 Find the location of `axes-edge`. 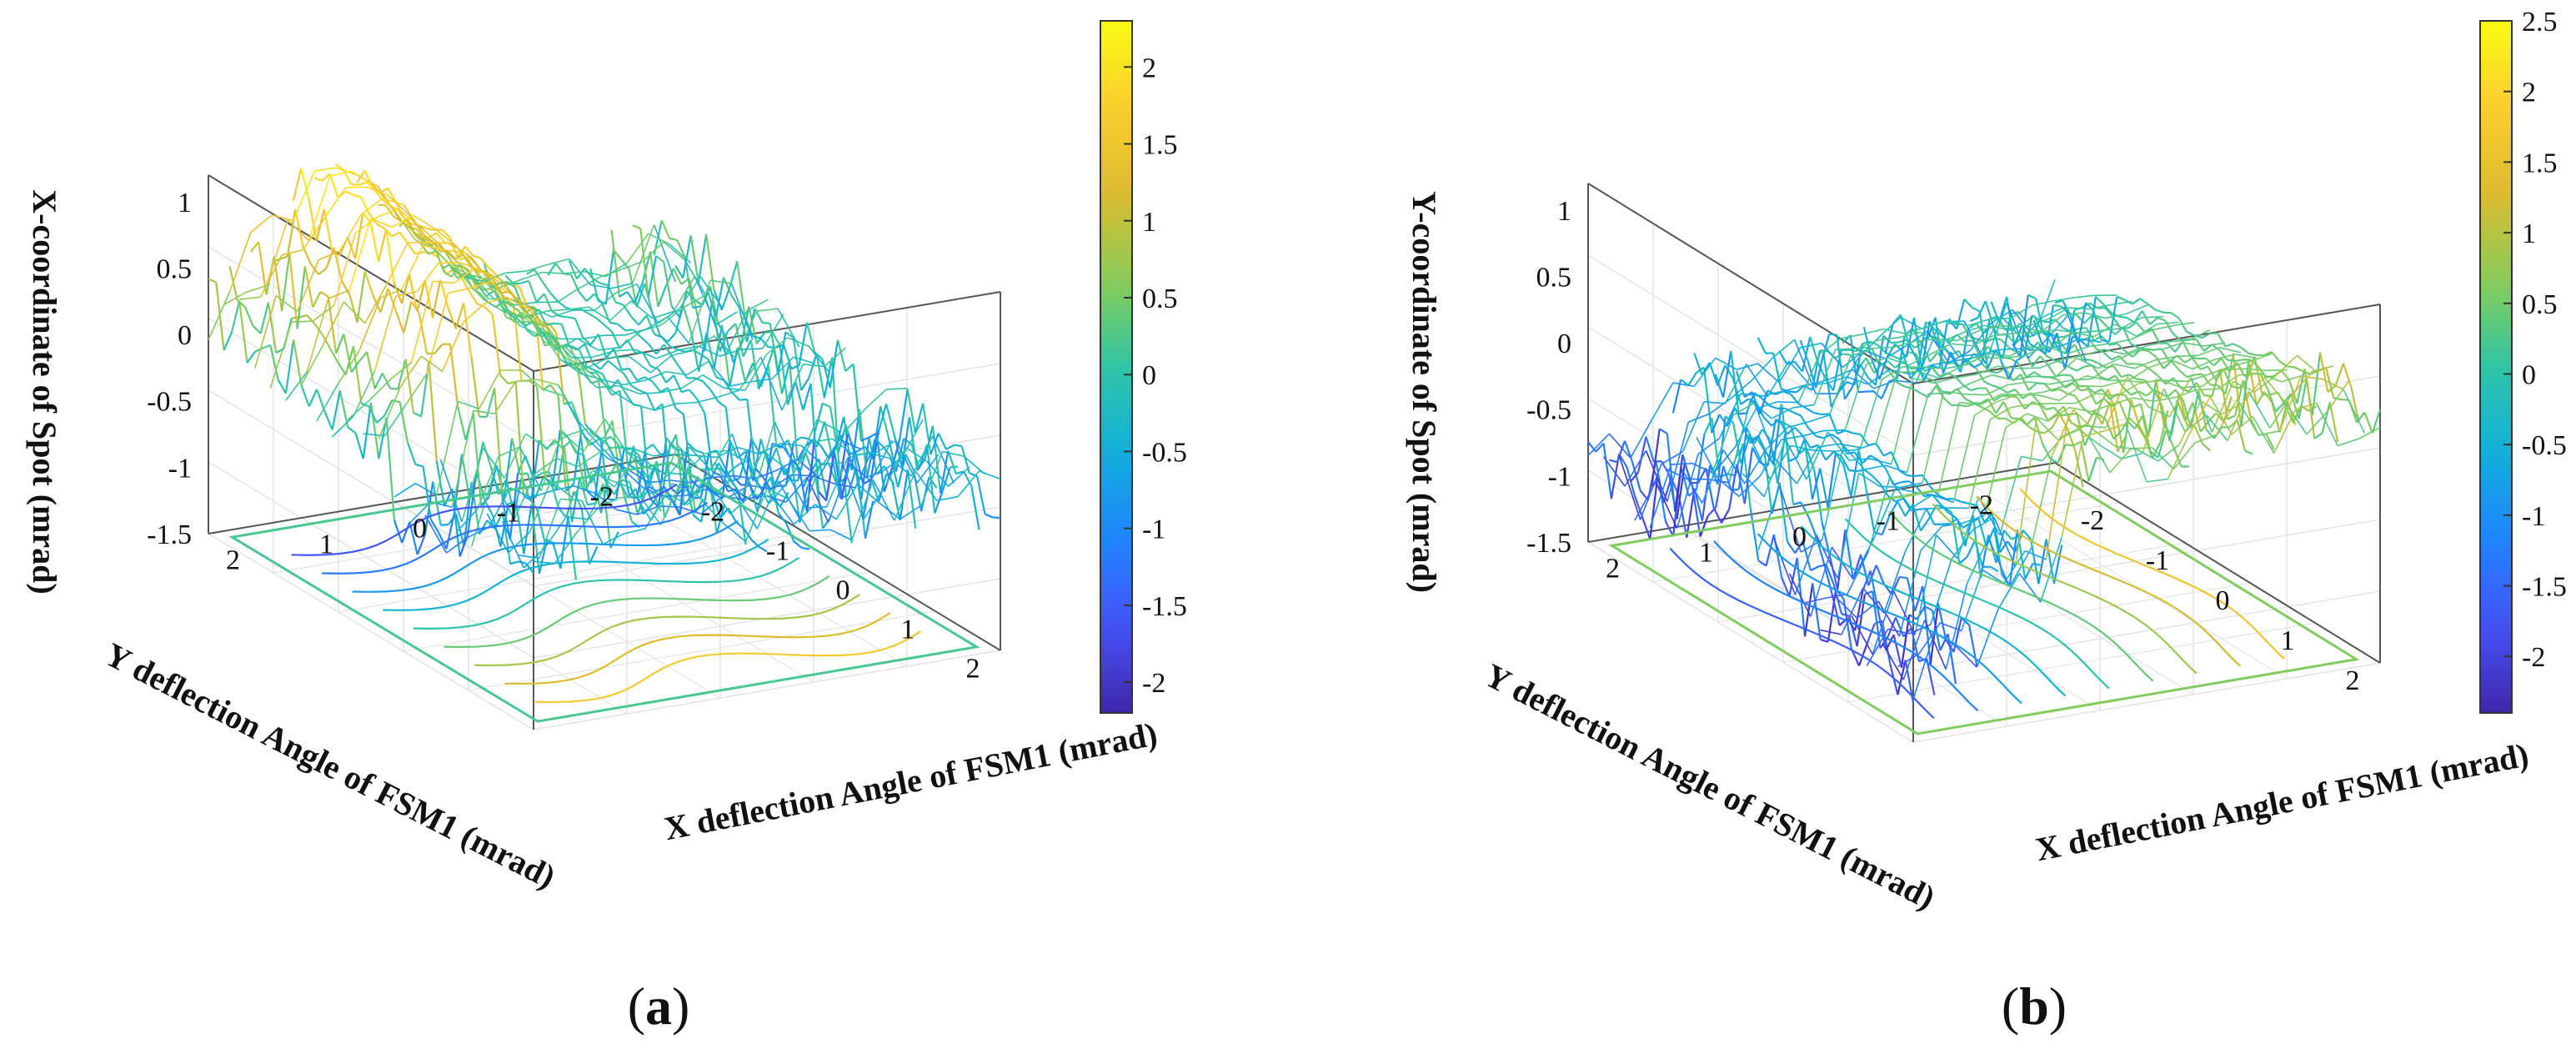

axes-edge is located at coordinates (2146, 344).